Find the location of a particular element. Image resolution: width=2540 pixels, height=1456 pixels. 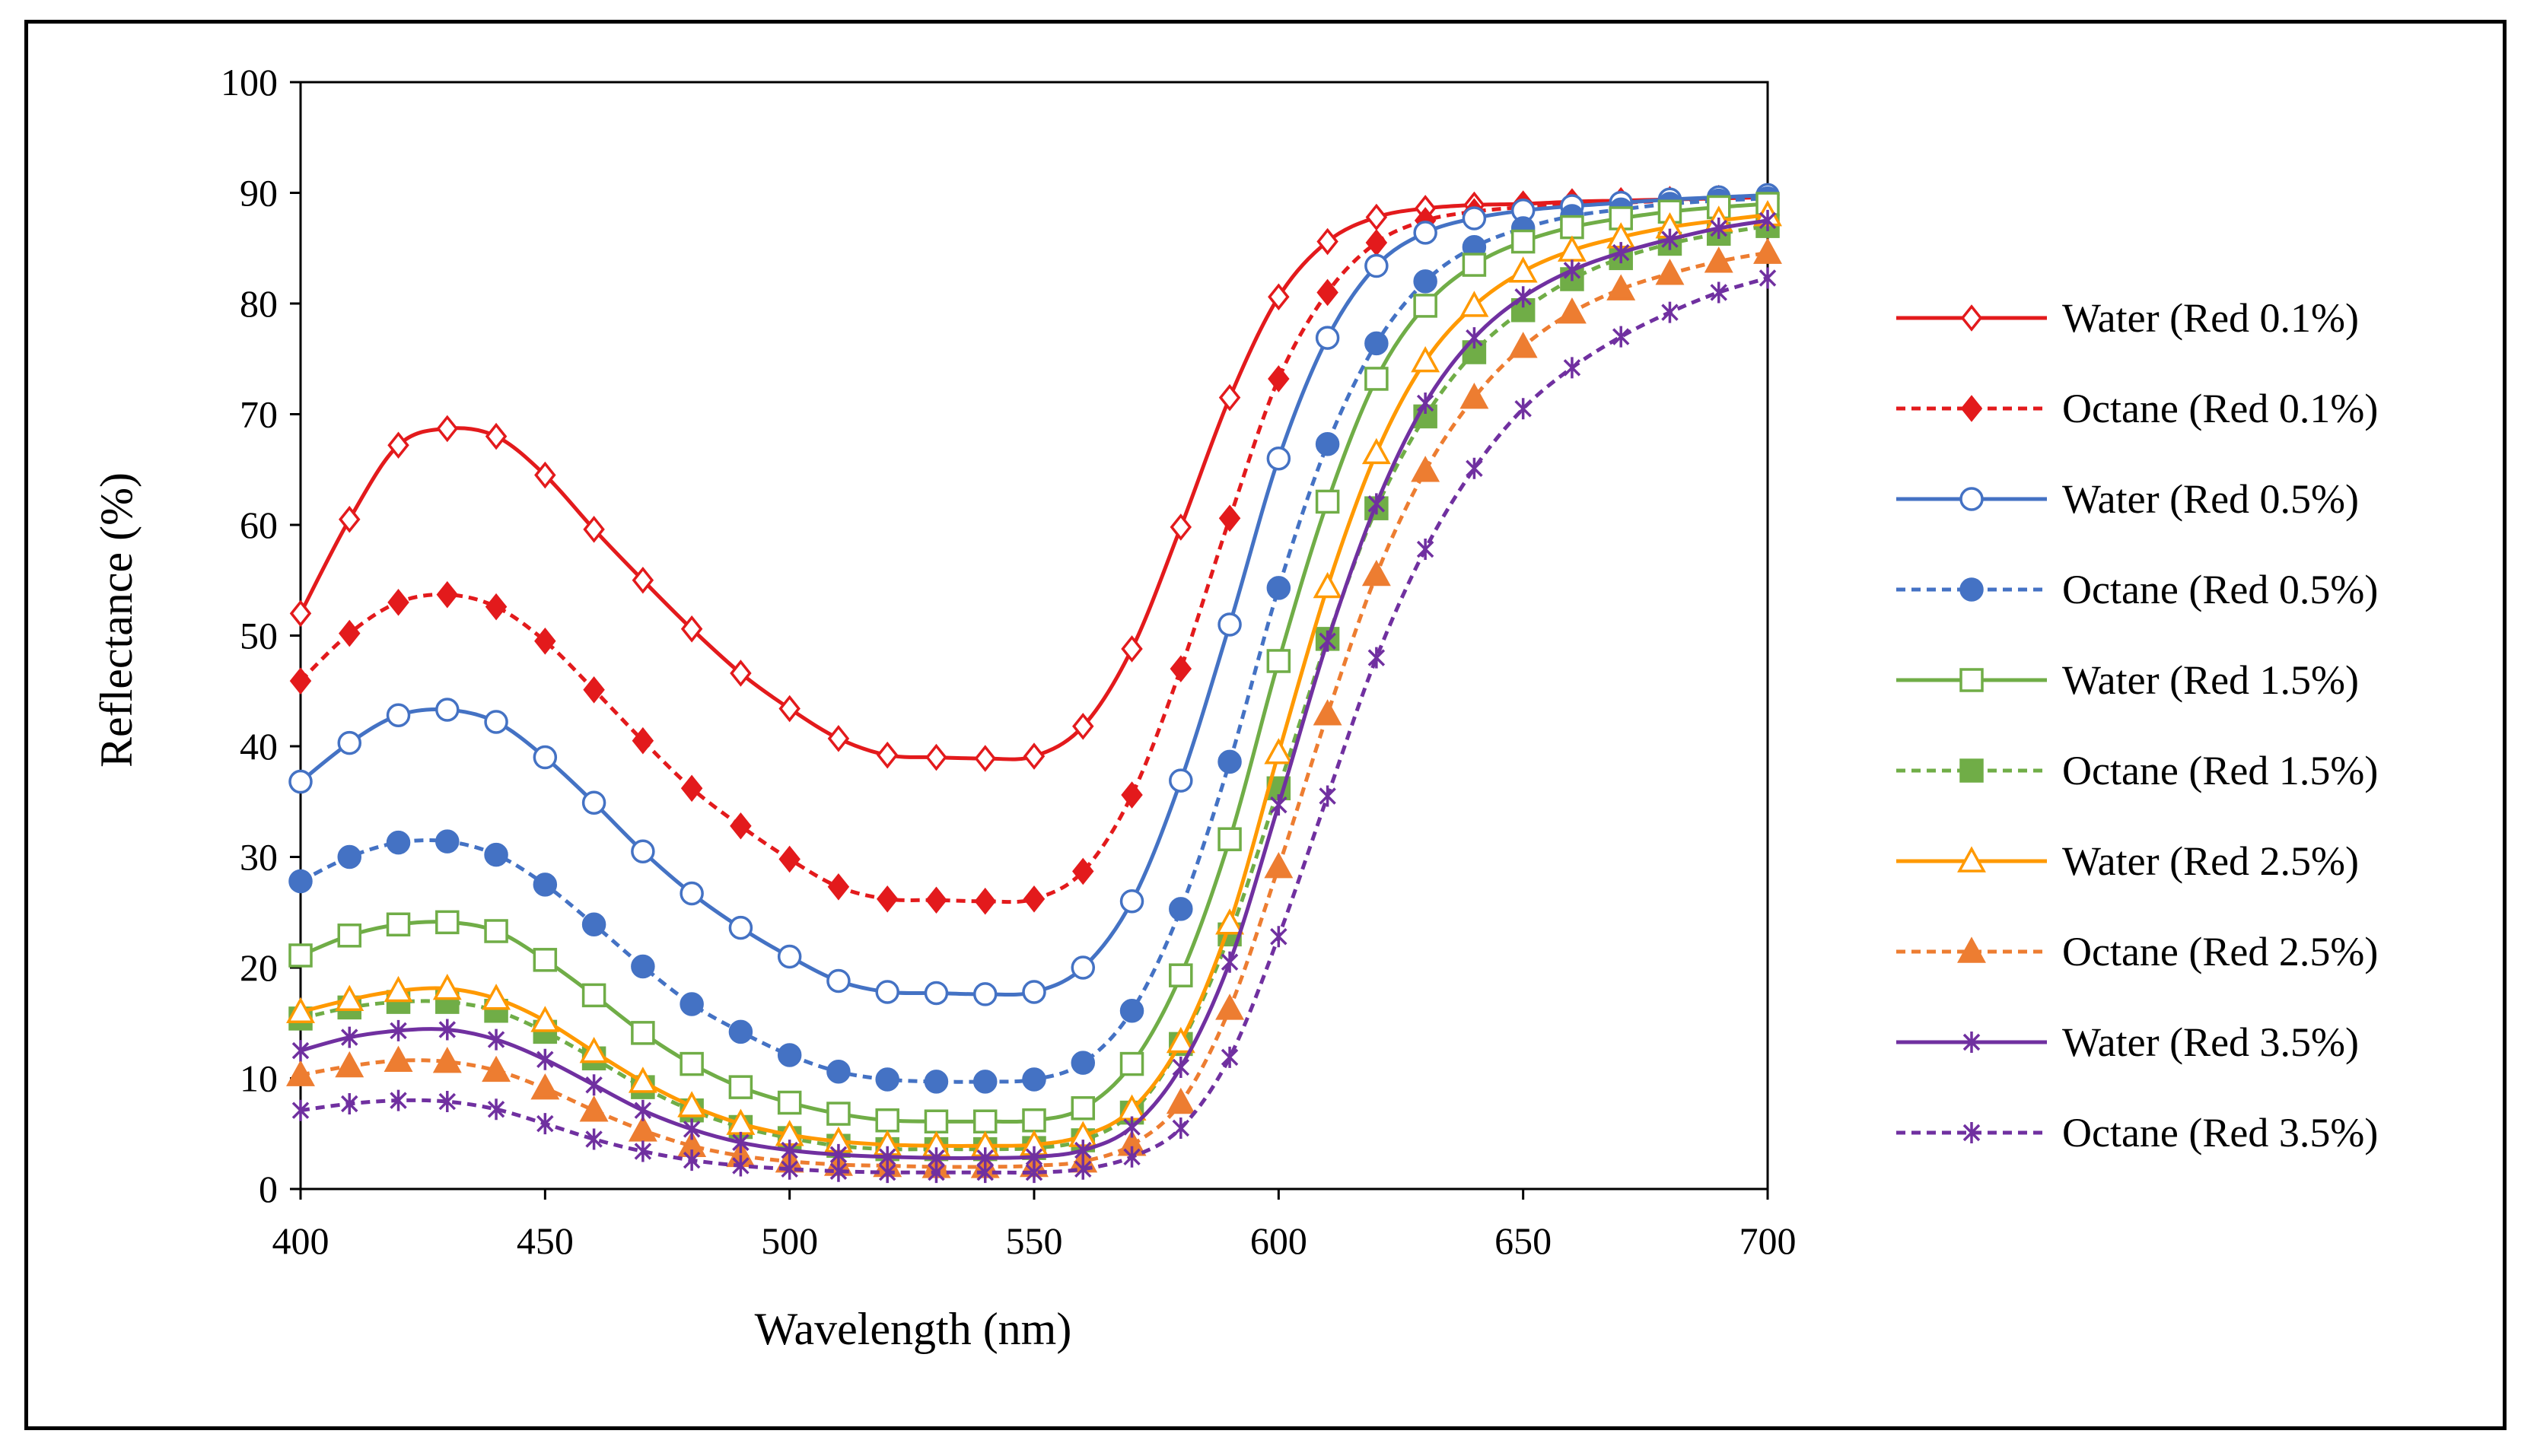

legend-entry: Octane (Red 1.5%) is located at coordinates (2137, 770).